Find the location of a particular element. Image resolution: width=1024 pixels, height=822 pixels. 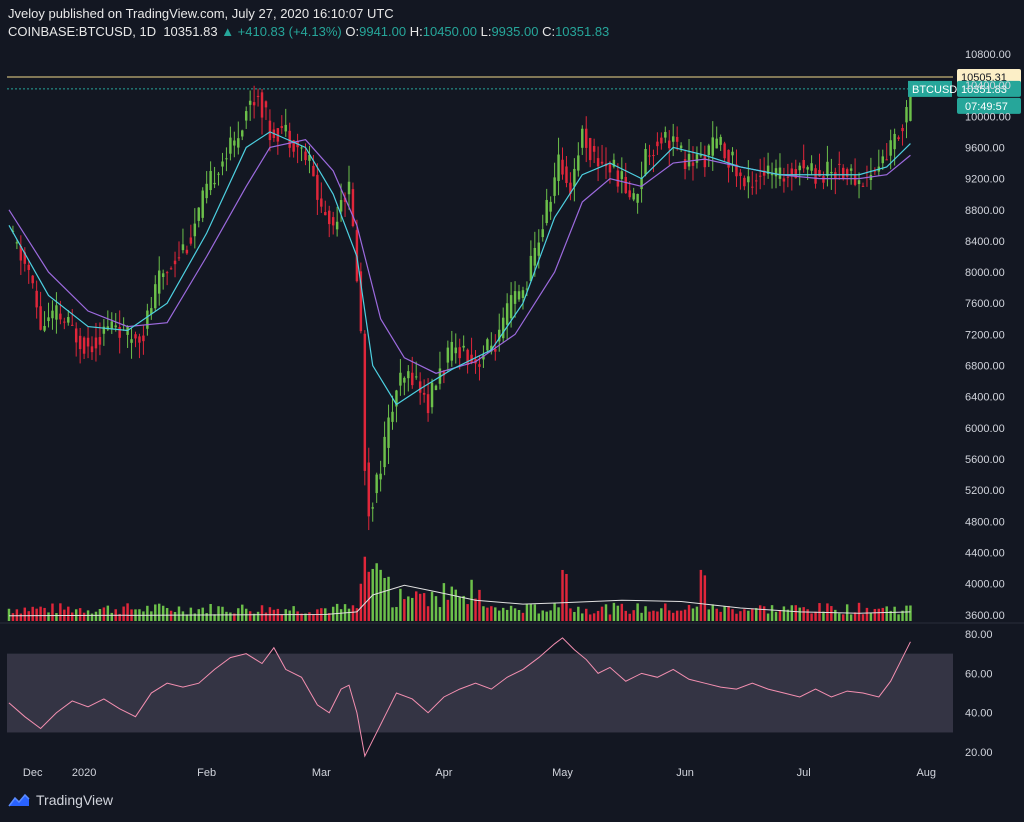

price-tick-label: 4800.00 is located at coordinates (985, 522).